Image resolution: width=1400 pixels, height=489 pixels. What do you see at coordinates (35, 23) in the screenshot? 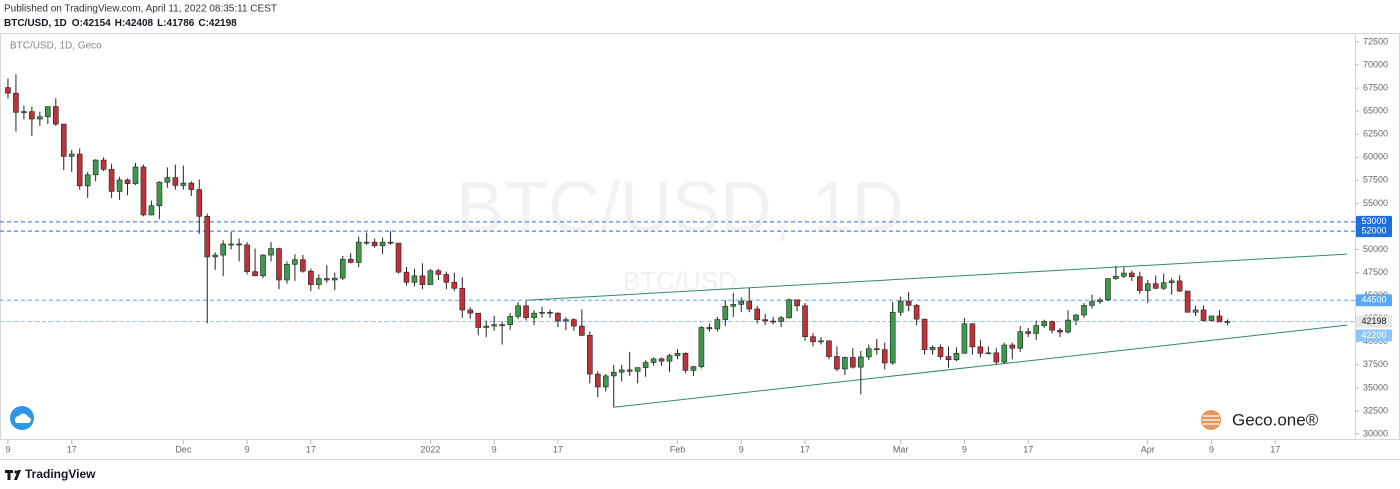
I see `symbol: BTC/USD, 1D` at bounding box center [35, 23].